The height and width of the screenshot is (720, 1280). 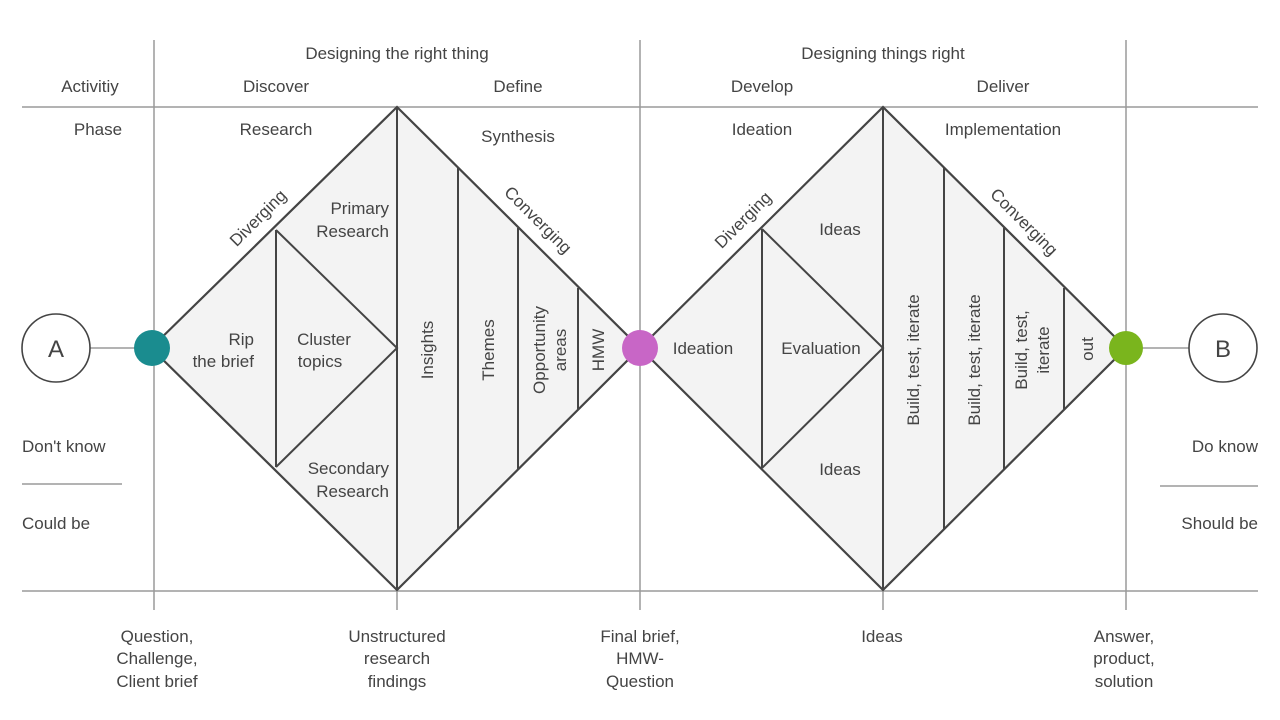 What do you see at coordinates (396, 53) in the screenshot?
I see `group-left-title: Designing the right thing` at bounding box center [396, 53].